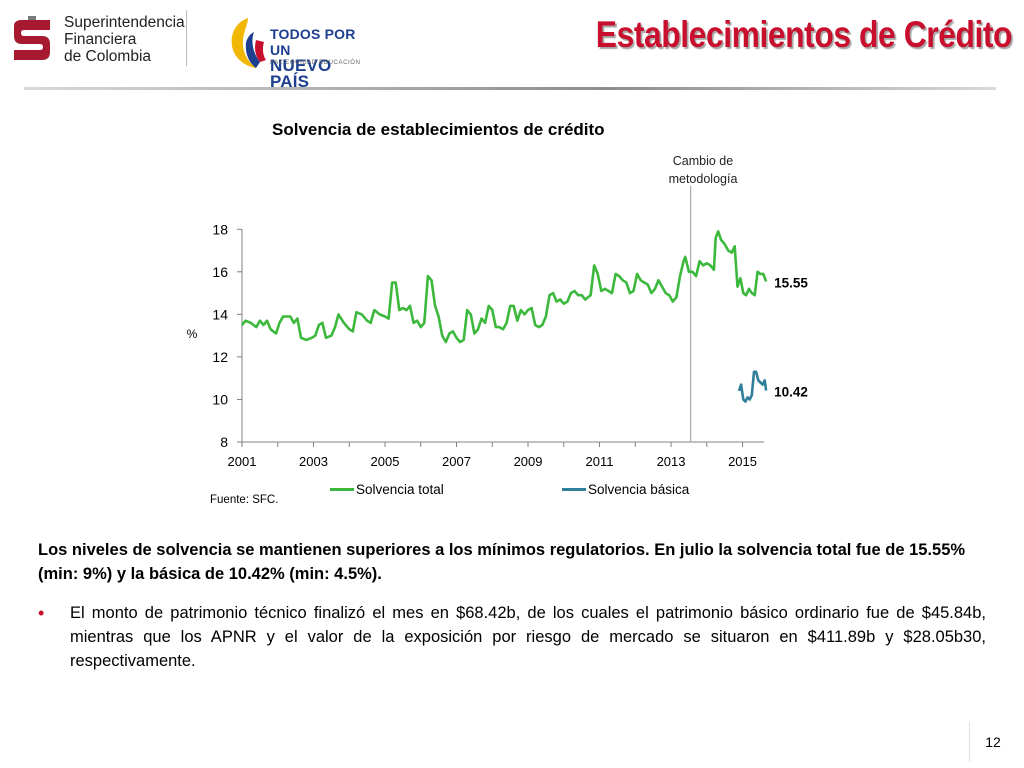  What do you see at coordinates (639, 489) in the screenshot?
I see `legend-label-basica: Solvencia básica` at bounding box center [639, 489].